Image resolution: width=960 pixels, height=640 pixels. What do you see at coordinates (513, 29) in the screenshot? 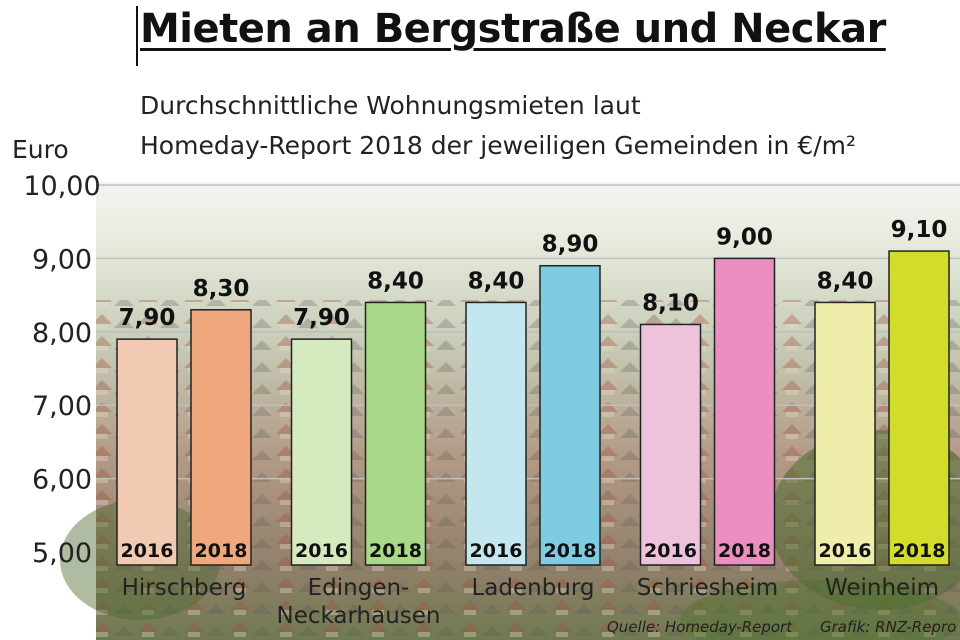
I see `chart-title: Mieten an Bergstraße und Neckar` at bounding box center [513, 29].